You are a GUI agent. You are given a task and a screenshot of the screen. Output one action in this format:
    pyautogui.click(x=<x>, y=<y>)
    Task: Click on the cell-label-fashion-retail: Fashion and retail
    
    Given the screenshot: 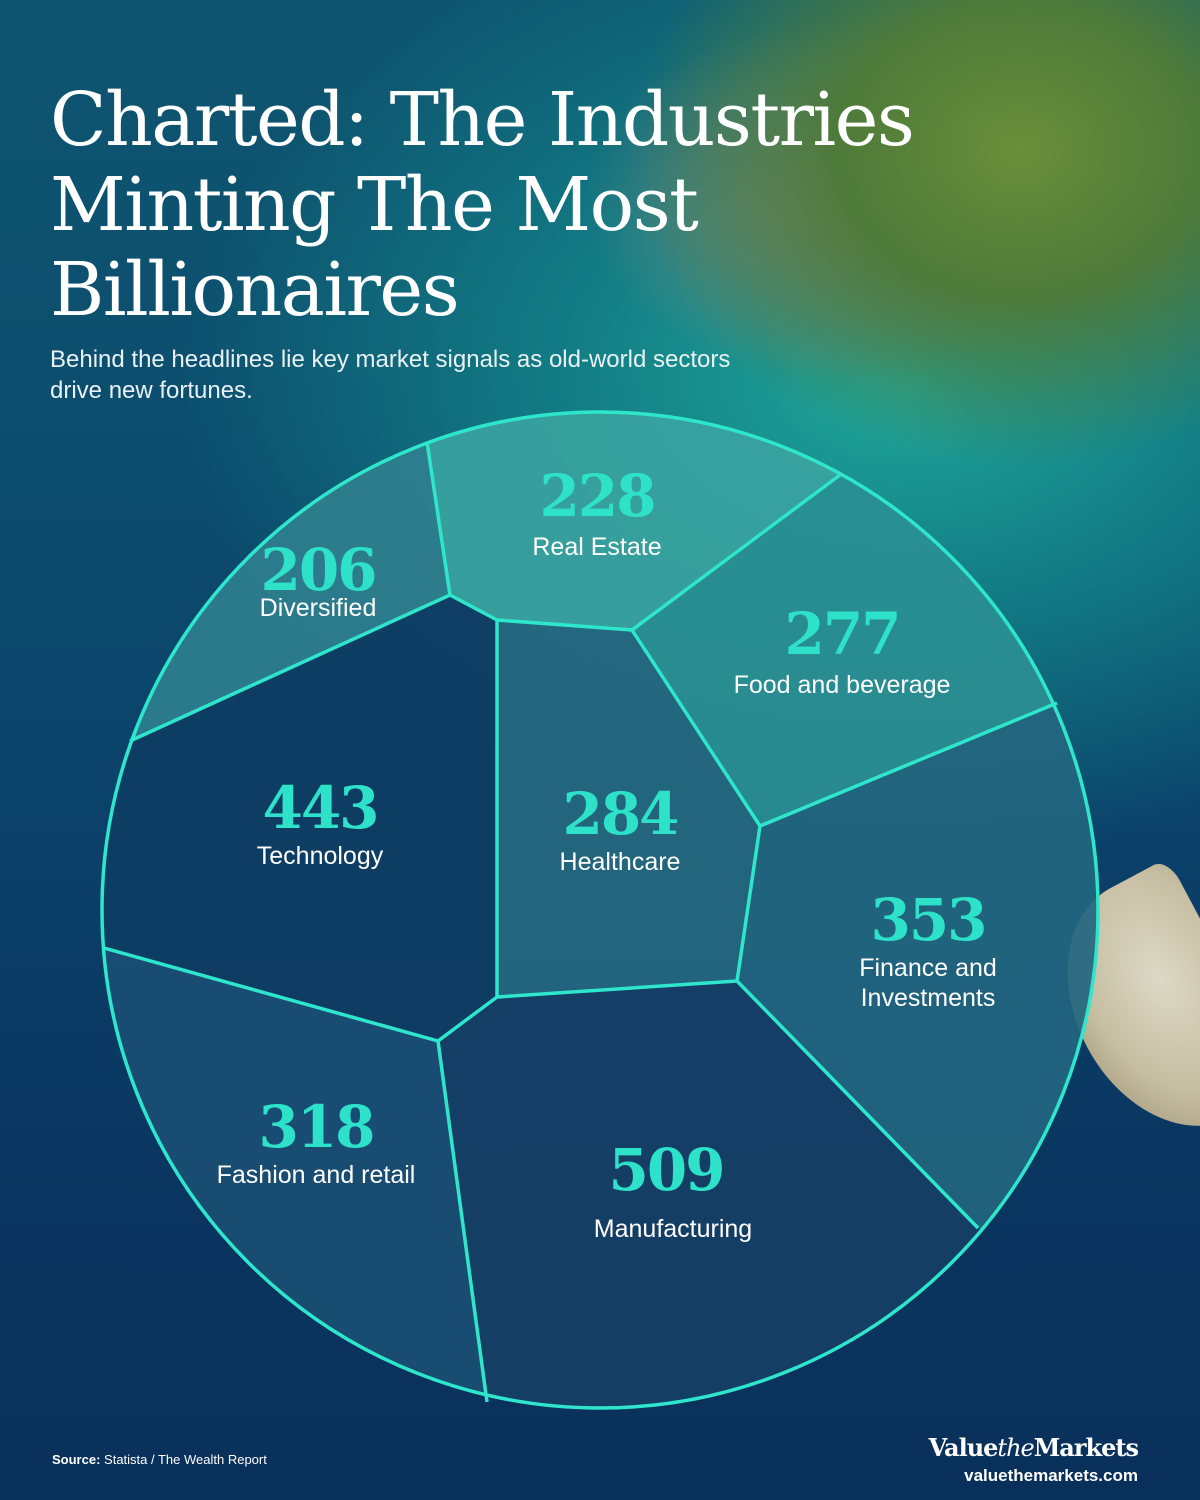 What is the action you would take?
    pyautogui.click(x=316, y=1175)
    